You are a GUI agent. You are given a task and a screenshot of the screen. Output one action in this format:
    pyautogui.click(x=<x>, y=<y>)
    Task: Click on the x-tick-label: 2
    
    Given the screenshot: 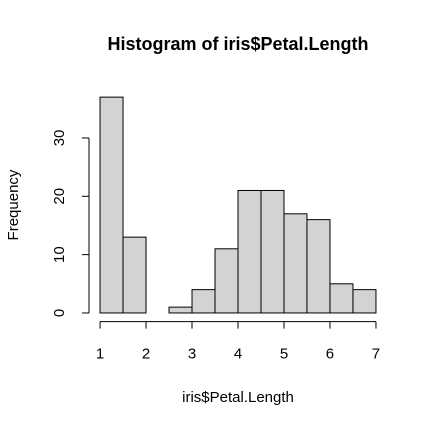 What is the action you would take?
    pyautogui.click(x=146, y=354)
    